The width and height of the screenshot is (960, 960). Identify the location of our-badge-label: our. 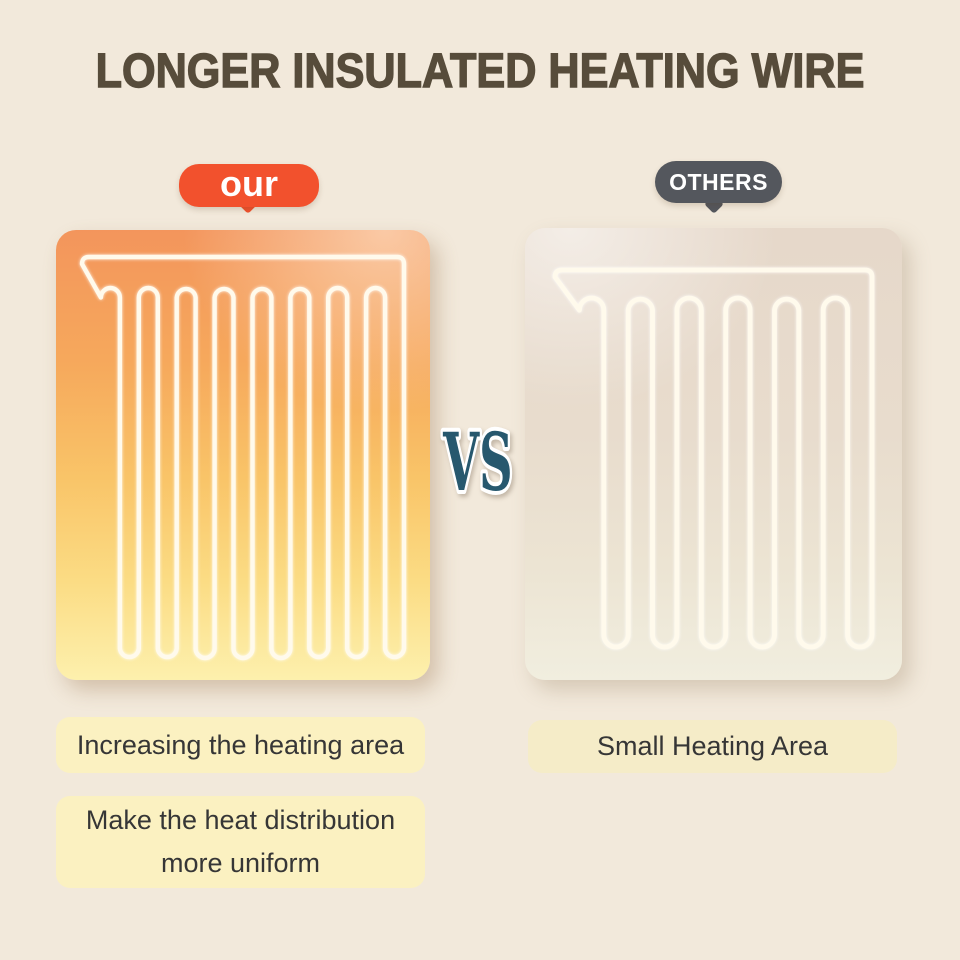
(249, 183).